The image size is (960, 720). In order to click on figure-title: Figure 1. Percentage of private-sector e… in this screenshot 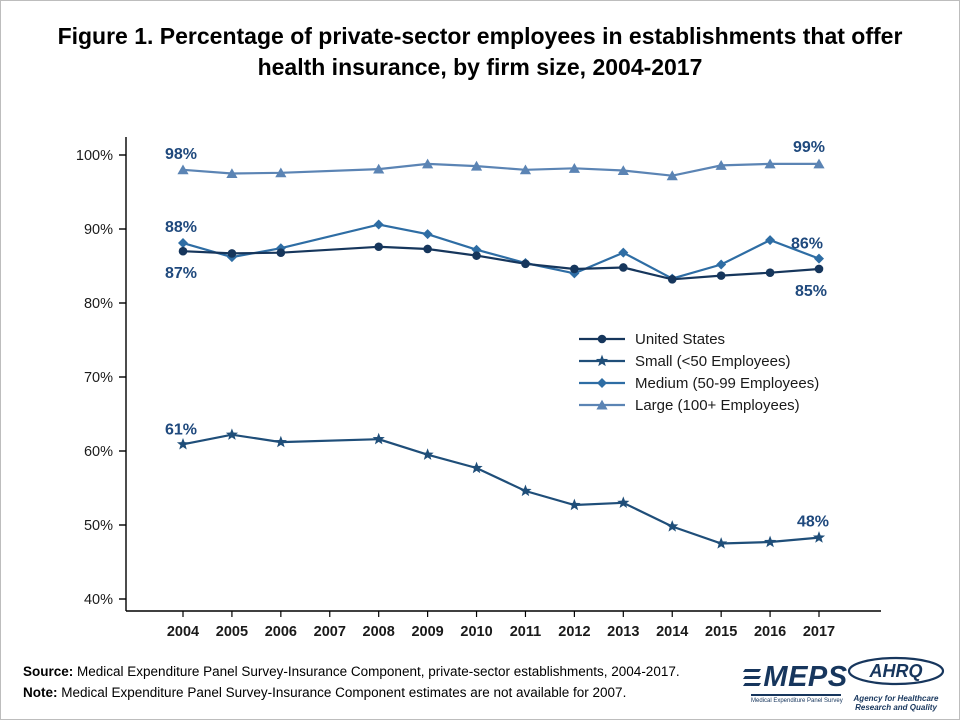, I will do `click(480, 52)`.